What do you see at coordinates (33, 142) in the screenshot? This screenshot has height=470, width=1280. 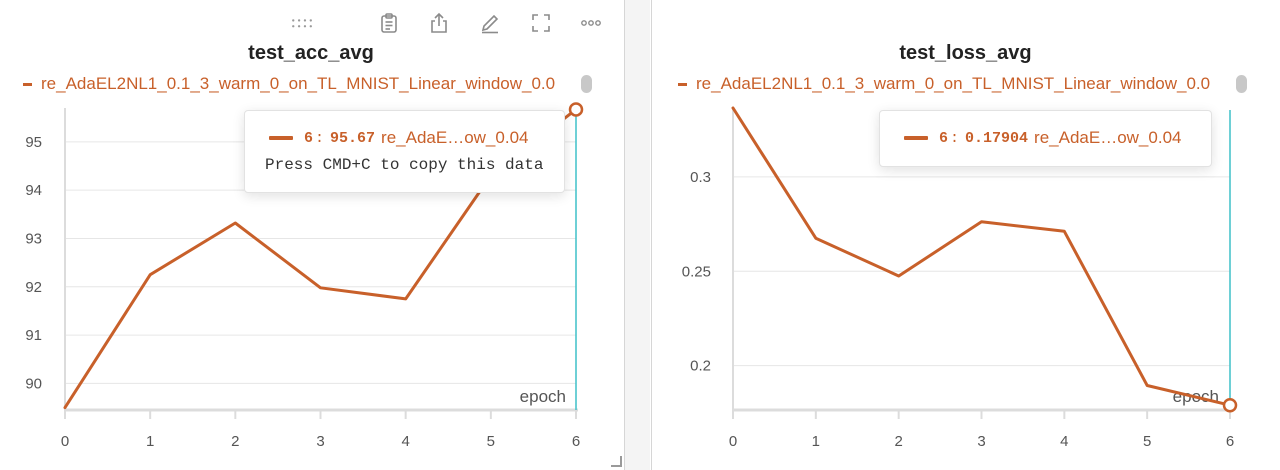 I see `y-tick-label: 95` at bounding box center [33, 142].